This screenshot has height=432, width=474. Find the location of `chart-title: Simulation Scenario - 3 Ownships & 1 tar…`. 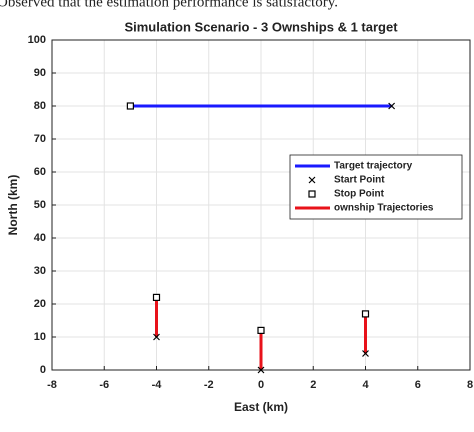

chart-title: Simulation Scenario - 3 Ownships & 1 tar… is located at coordinates (261, 26).